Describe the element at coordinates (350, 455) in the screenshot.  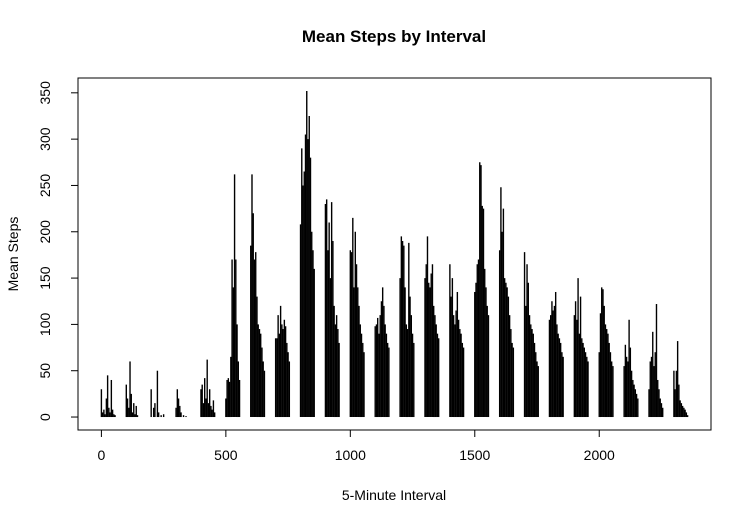
I see `x-tick-label: 1000` at that location.